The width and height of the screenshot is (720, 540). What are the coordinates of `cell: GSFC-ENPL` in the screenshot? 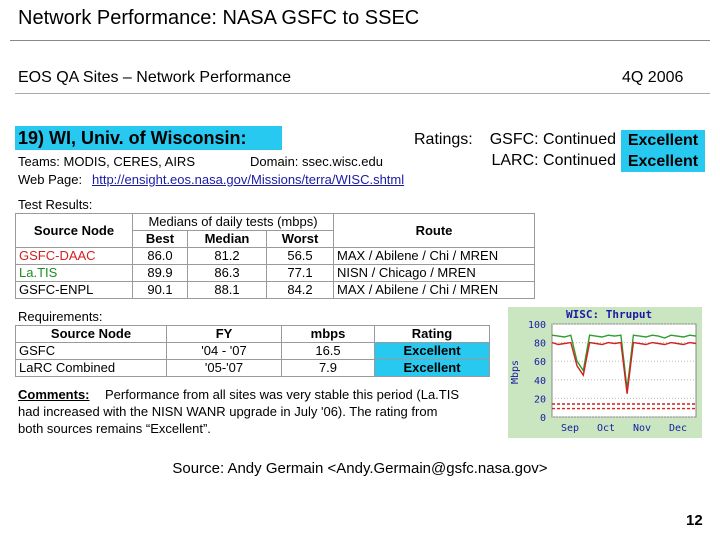 It's located at (74, 290).